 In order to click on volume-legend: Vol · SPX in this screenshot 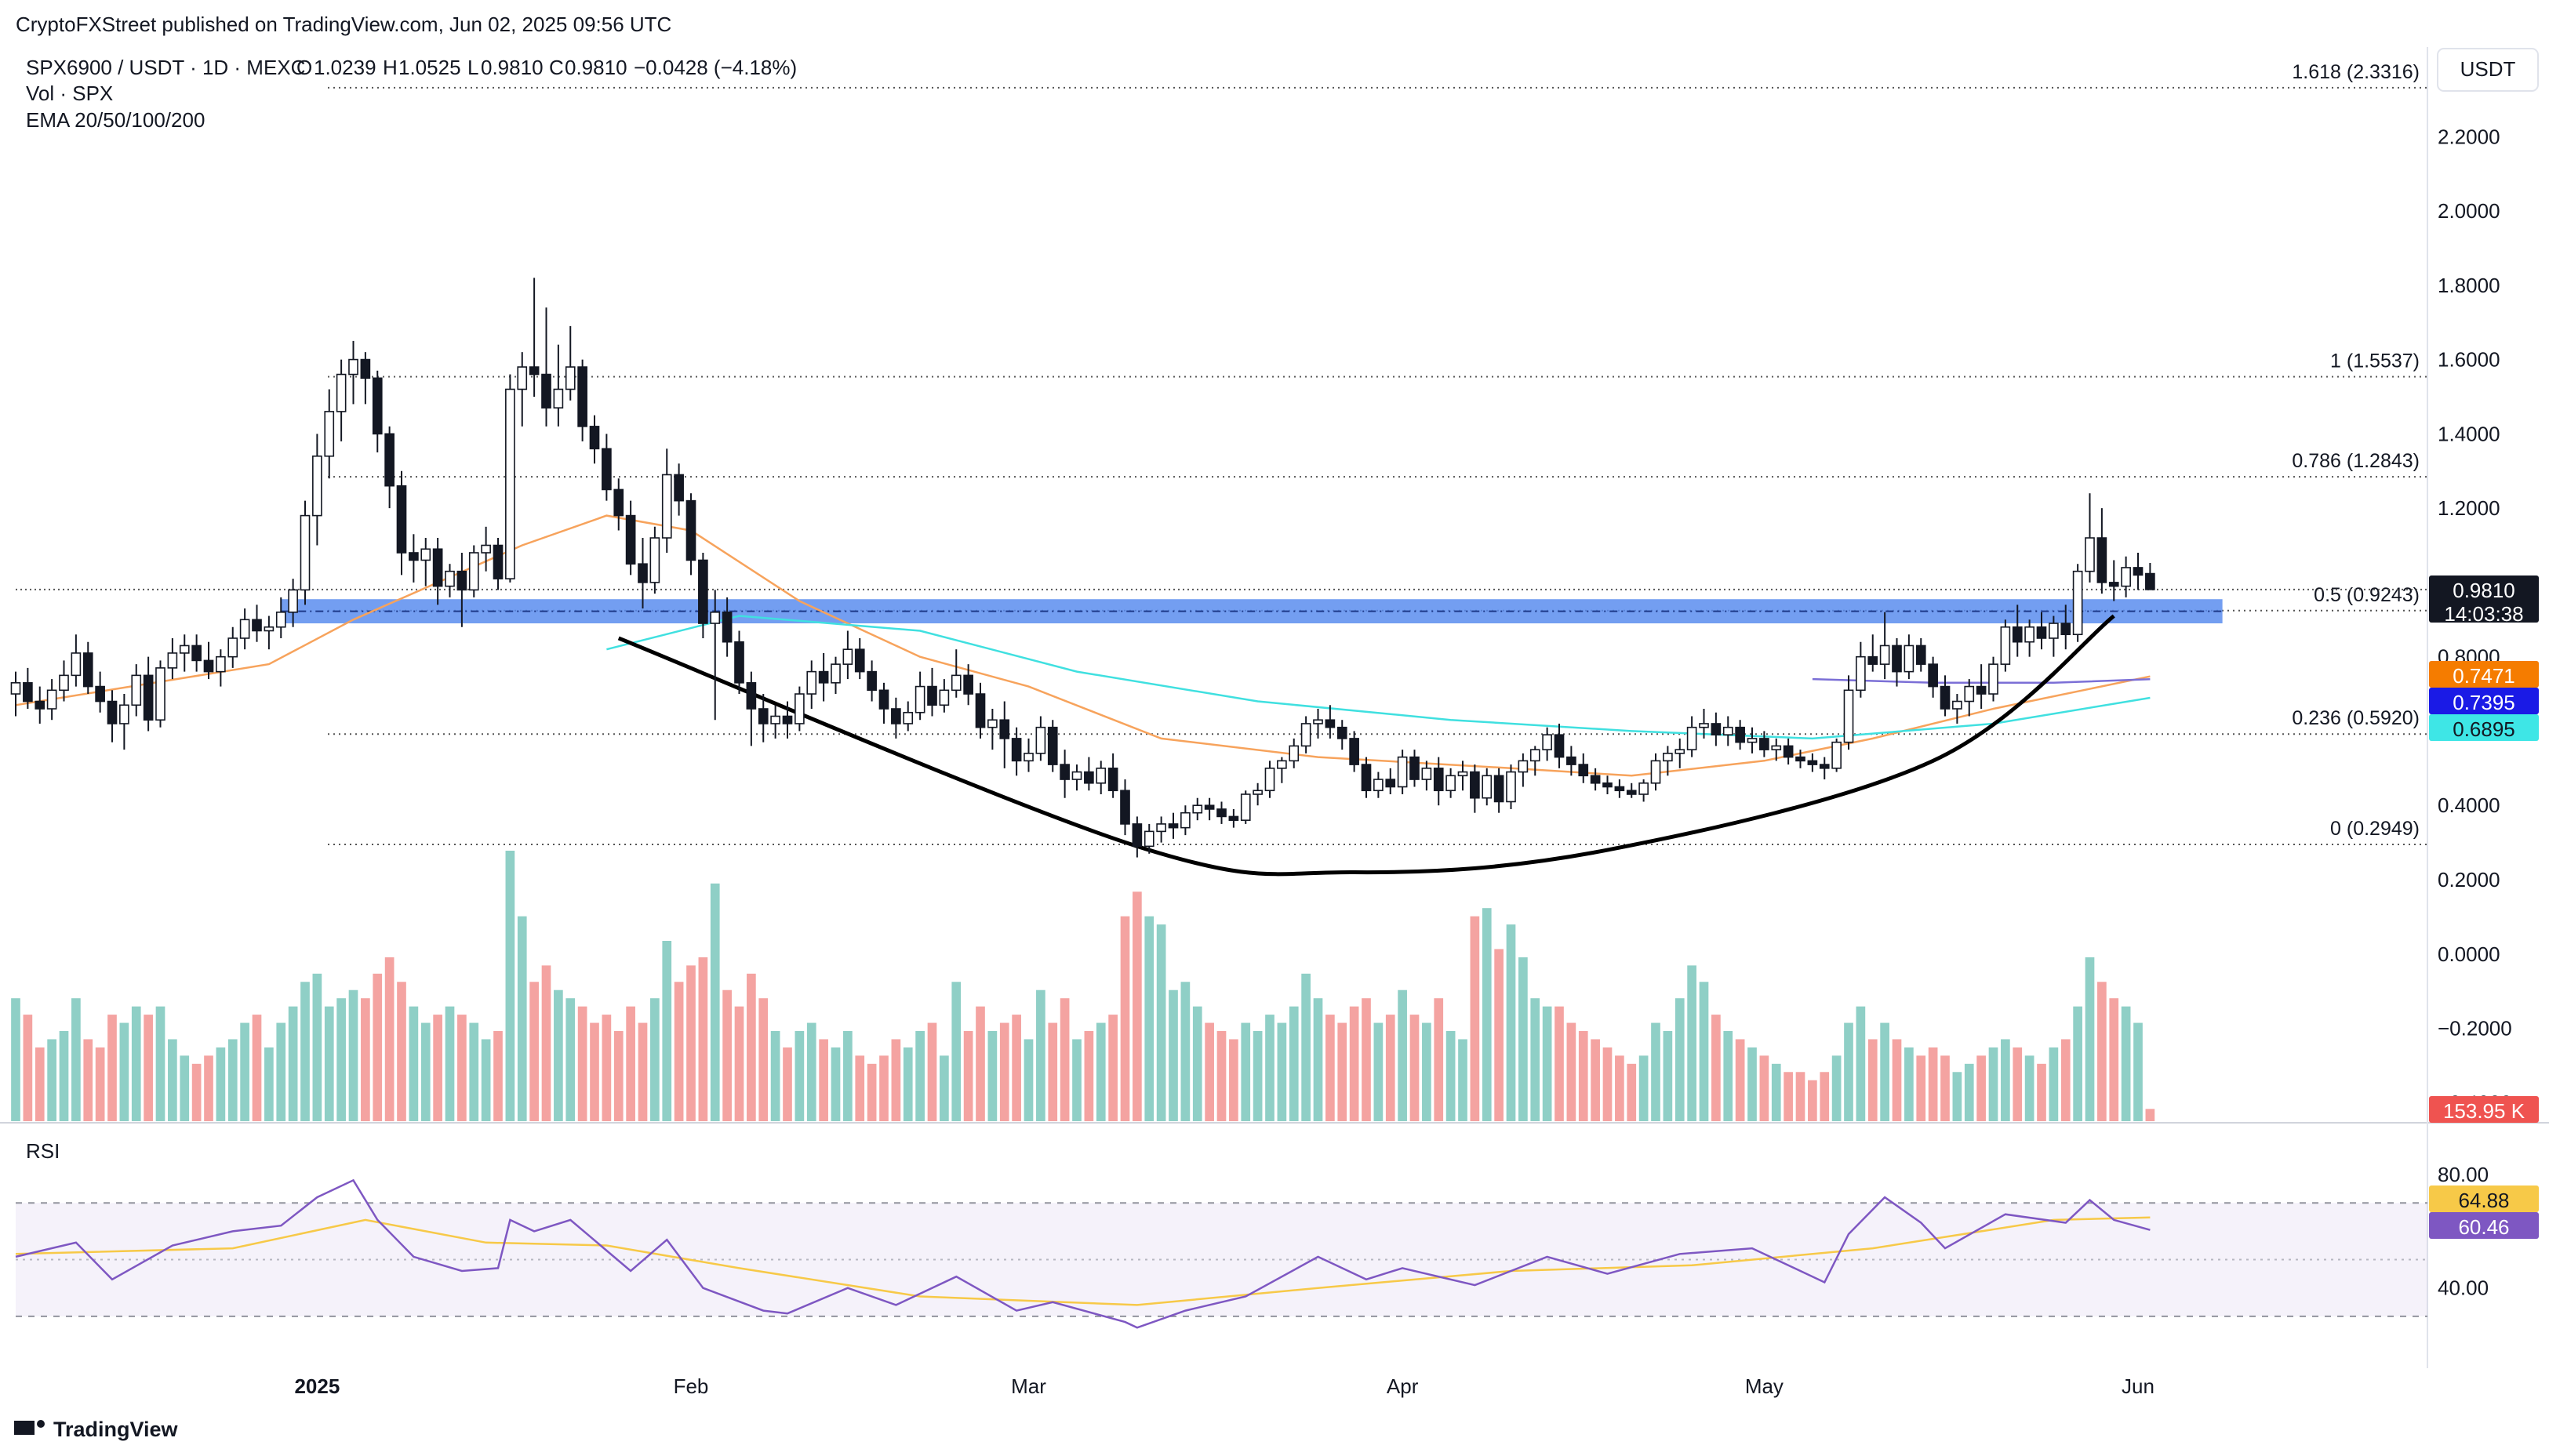, I will do `click(69, 93)`.